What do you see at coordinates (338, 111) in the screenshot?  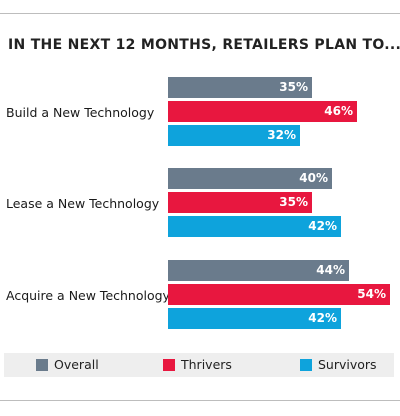 I see `bar-value-label: 46%` at bounding box center [338, 111].